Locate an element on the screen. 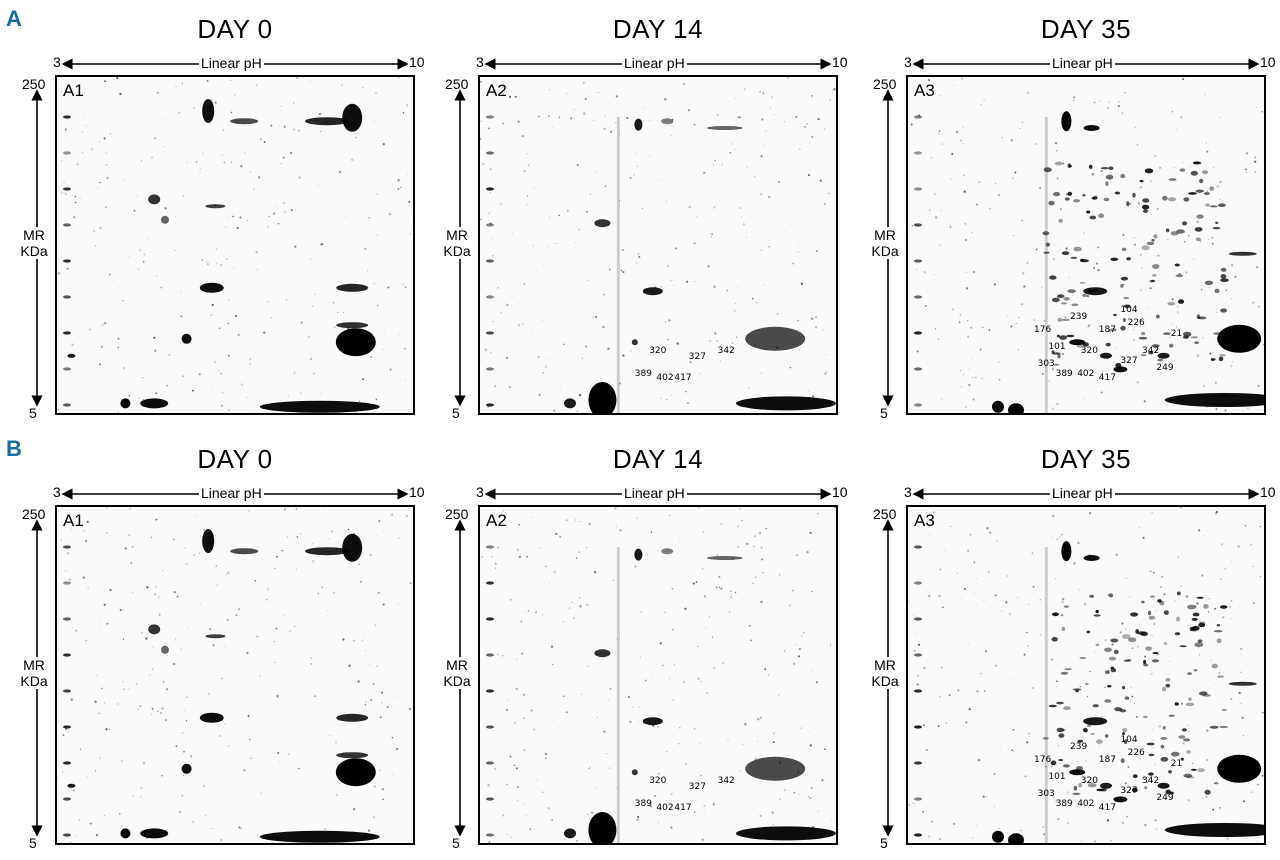 Image resolution: width=1280 pixels, height=860 pixels. ph-axis-label: Linear pH is located at coordinates (1082, 493).